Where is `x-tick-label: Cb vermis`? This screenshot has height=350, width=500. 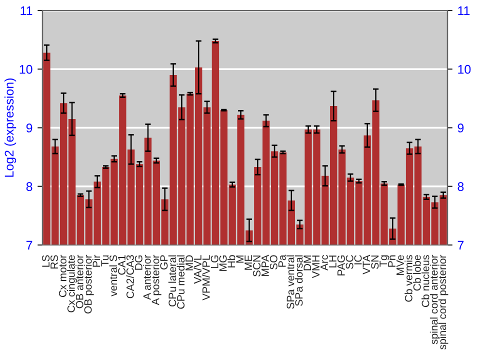 x-tick-label: Cb vermis is located at coordinates (408, 278).